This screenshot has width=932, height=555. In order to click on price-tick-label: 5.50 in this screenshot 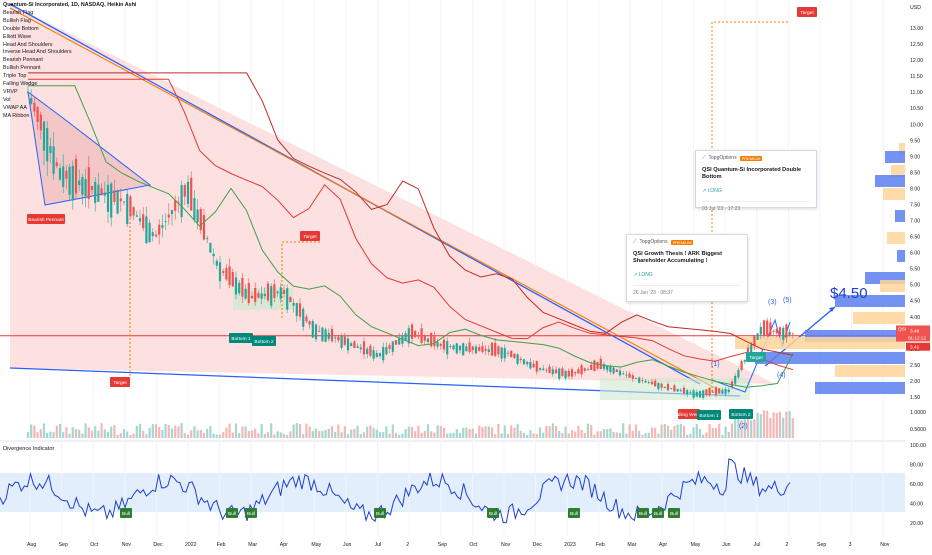, I will do `click(915, 270)`.